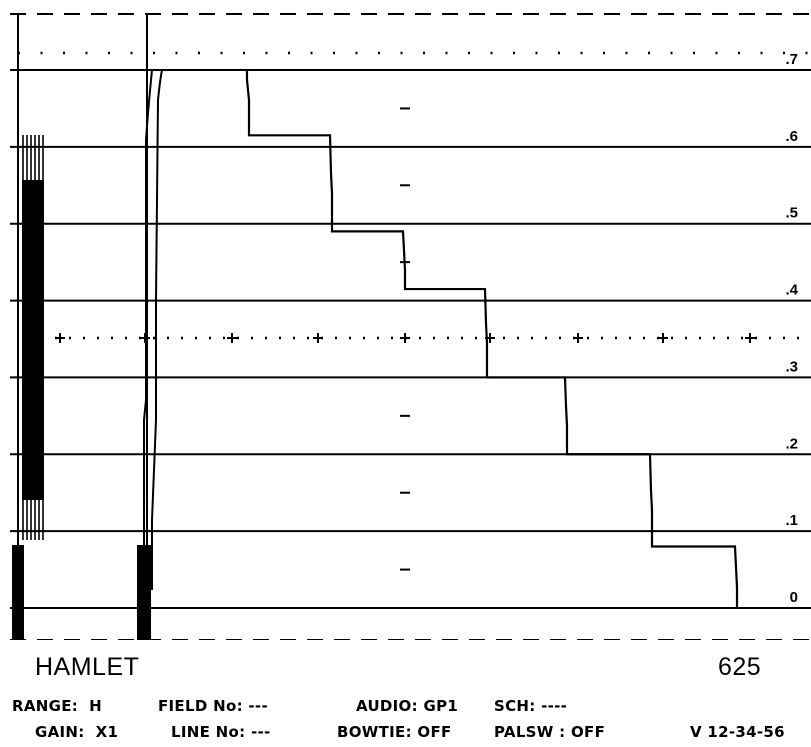 The image size is (811, 747). What do you see at coordinates (791, 213) in the screenshot?
I see `scale-label: .5` at bounding box center [791, 213].